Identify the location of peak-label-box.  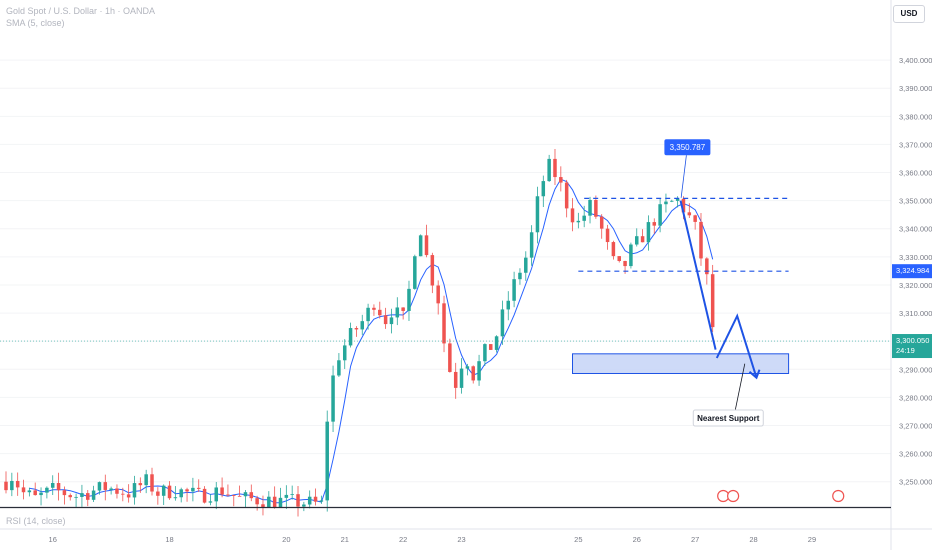
(687, 147).